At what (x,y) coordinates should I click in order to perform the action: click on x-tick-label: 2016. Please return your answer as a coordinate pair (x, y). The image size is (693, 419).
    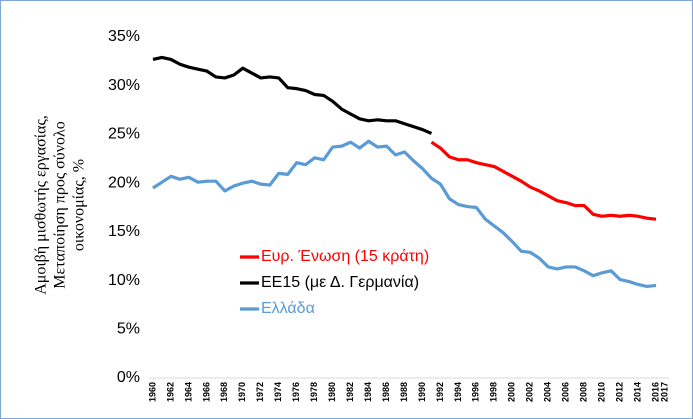
    Looking at the image, I should click on (655, 392).